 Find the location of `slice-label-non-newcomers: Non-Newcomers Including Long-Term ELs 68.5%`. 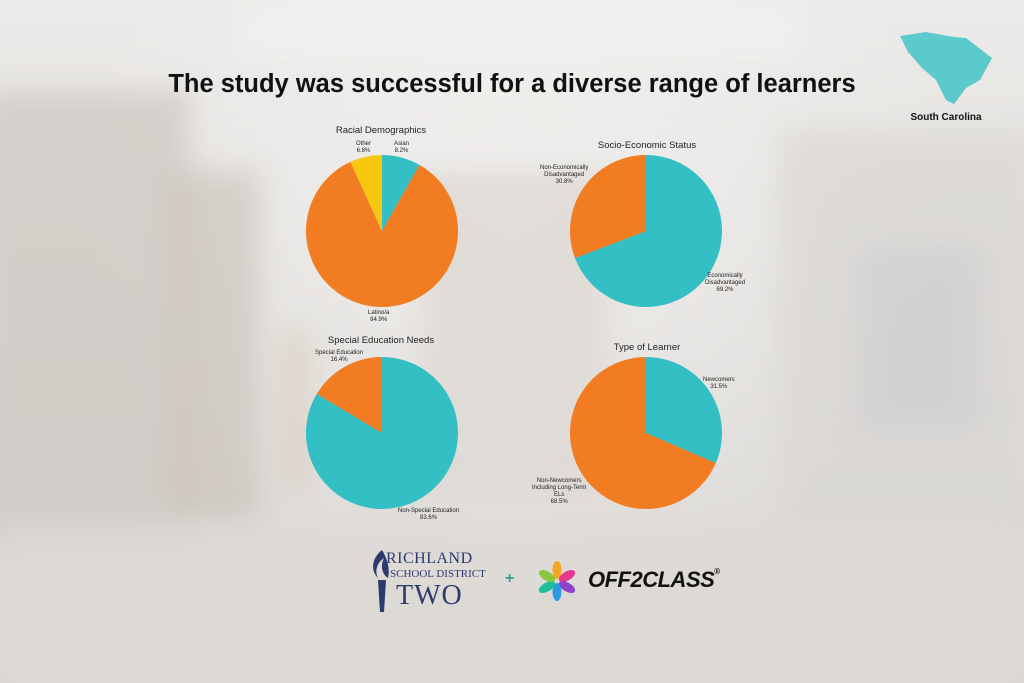

slice-label-non-newcomers: Non-Newcomers Including Long-Term ELs 68.5% is located at coordinates (559, 491).